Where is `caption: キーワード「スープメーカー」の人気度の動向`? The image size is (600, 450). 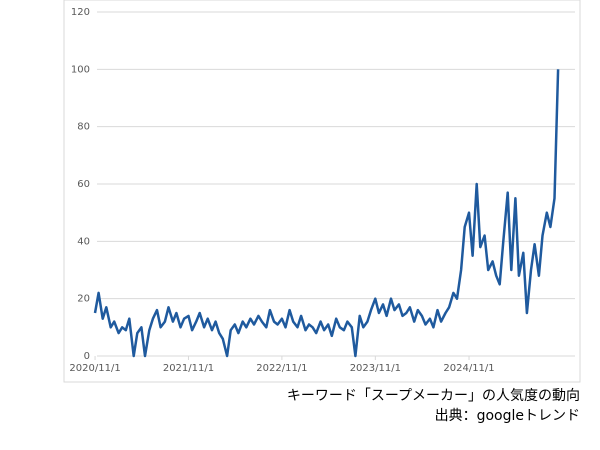
caption: キーワード「スープメーカー」の人気度の動向 is located at coordinates (433, 396).